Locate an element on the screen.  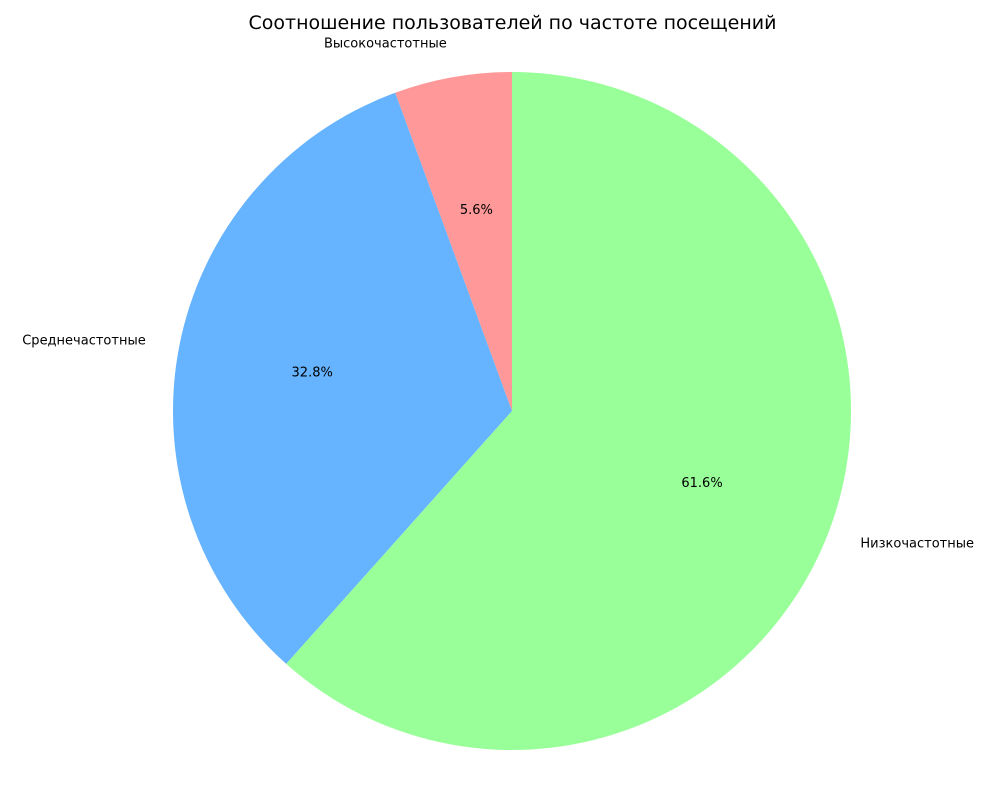
slice-label-3: Низкочастотные is located at coordinates (917, 543).